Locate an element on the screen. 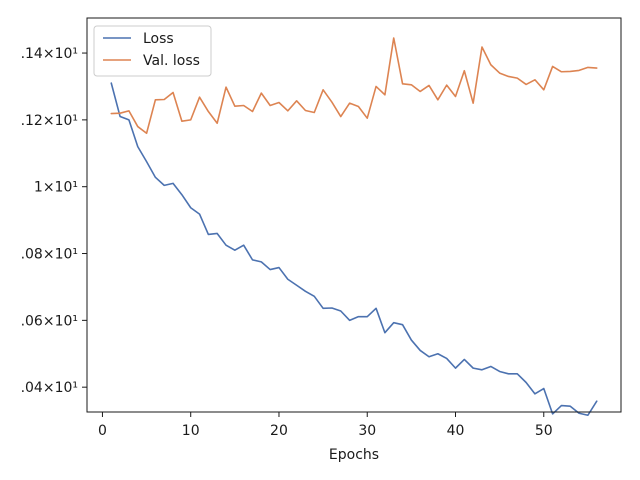  y-tick-label: 1×10¹ is located at coordinates (56, 188).